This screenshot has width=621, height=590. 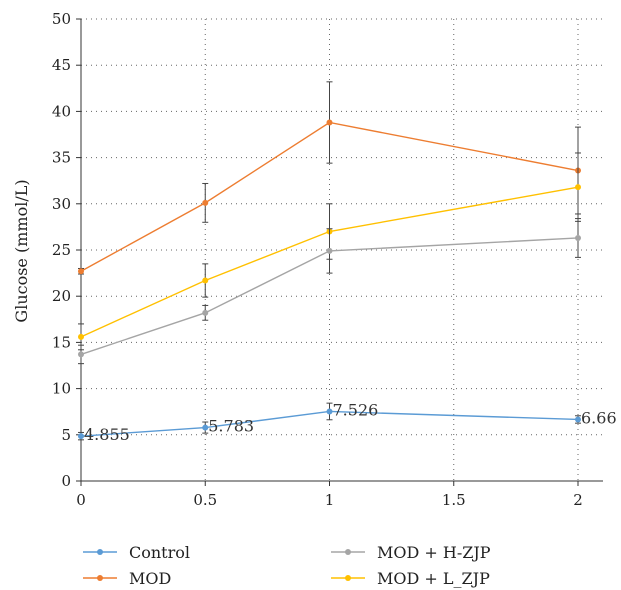 I want to click on y-tick-label-30: 30, so click(x=61, y=204).